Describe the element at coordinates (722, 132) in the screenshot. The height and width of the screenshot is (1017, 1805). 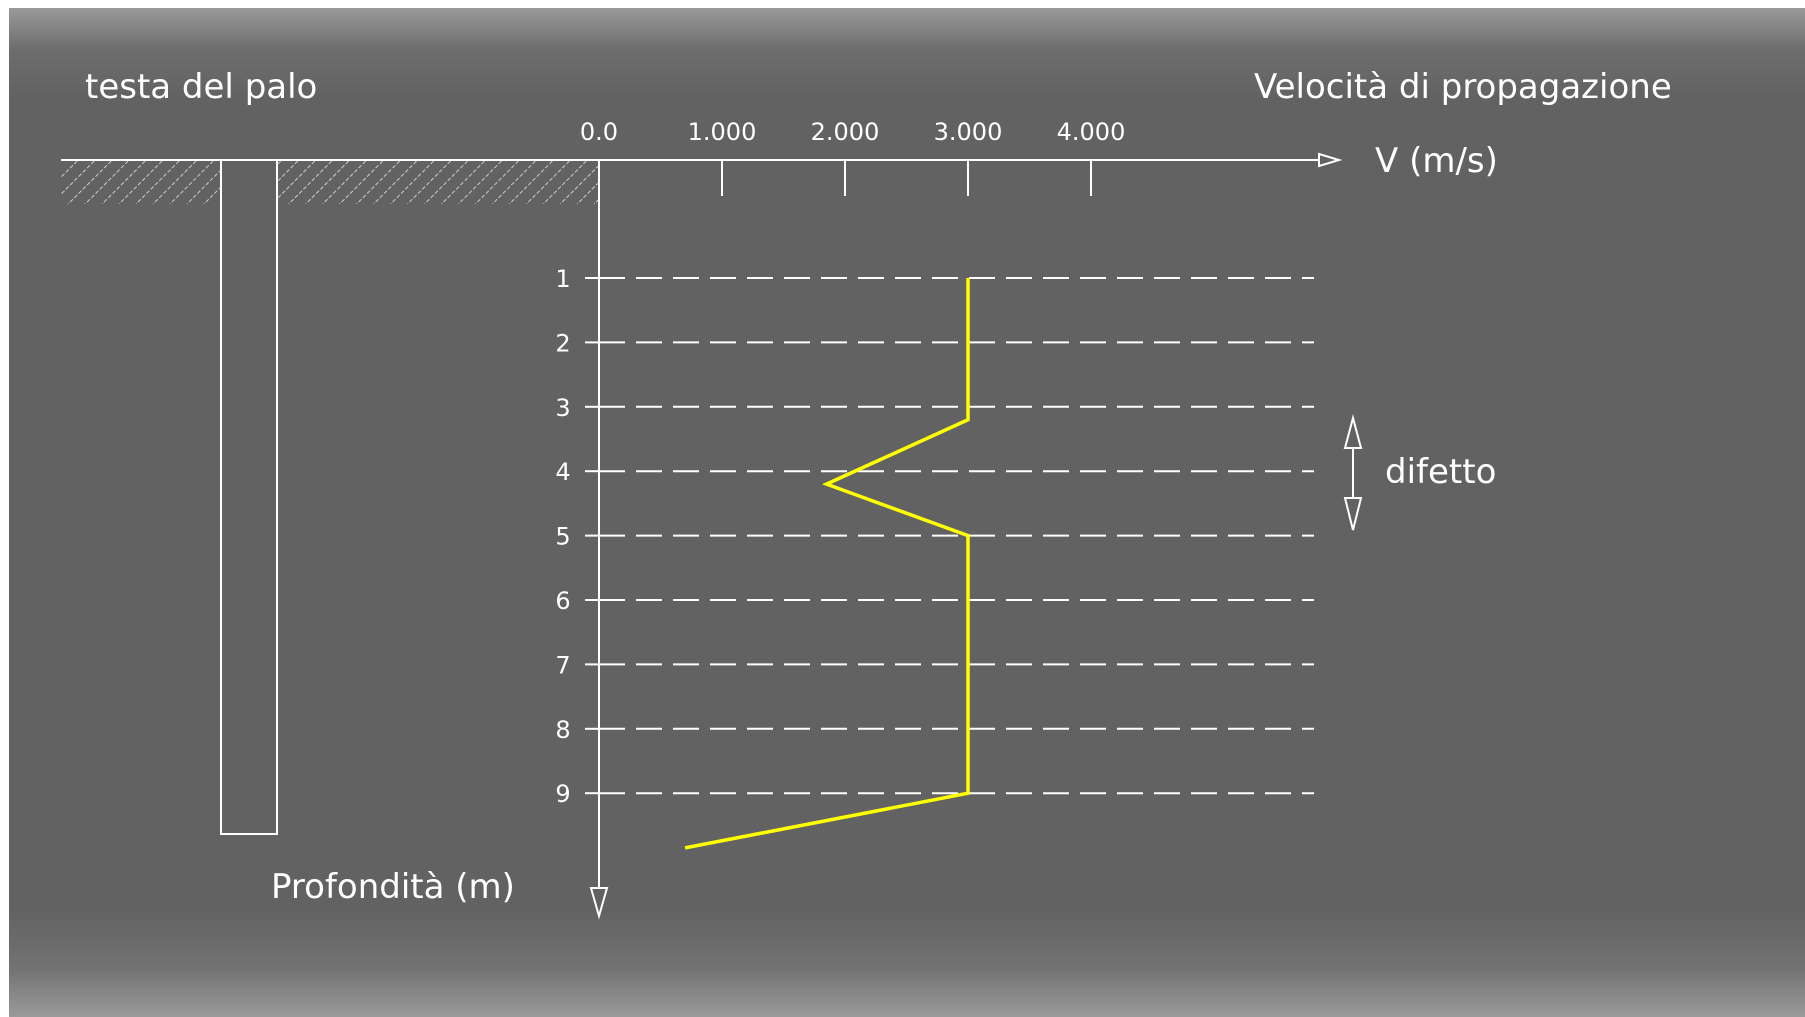
I see `x-tick-label: 1.000` at that location.